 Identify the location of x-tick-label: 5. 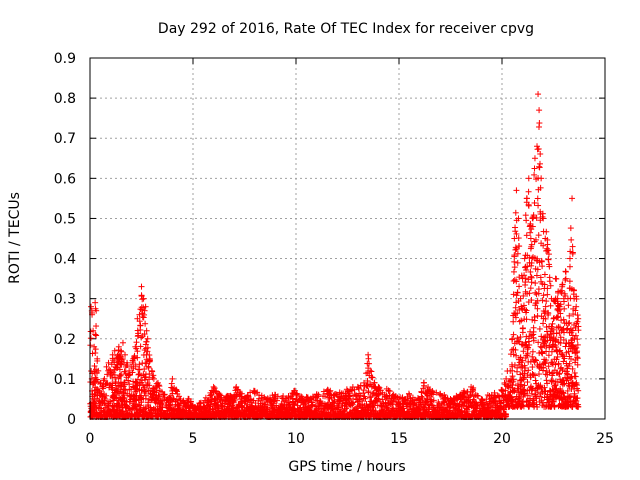
(193, 439).